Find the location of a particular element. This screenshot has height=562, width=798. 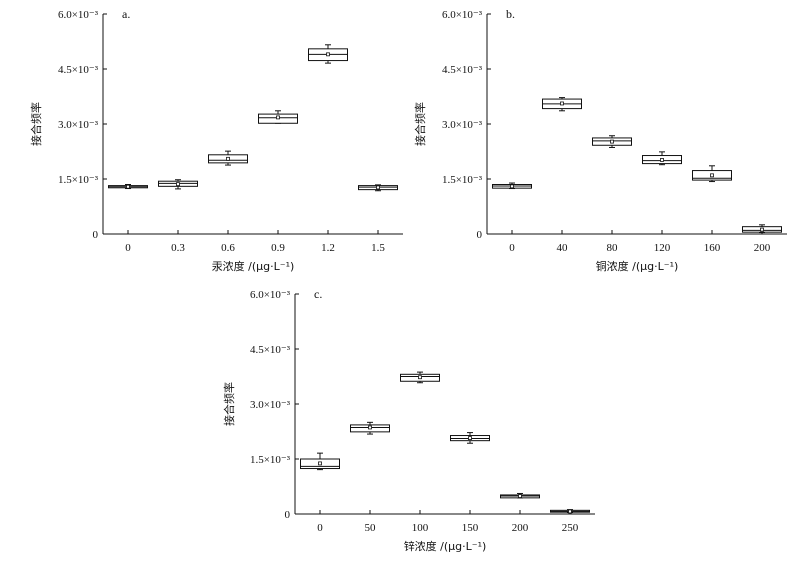

x-axis-title: 锌浓度 /(μg·L⁻¹) is located at coordinates (445, 546).